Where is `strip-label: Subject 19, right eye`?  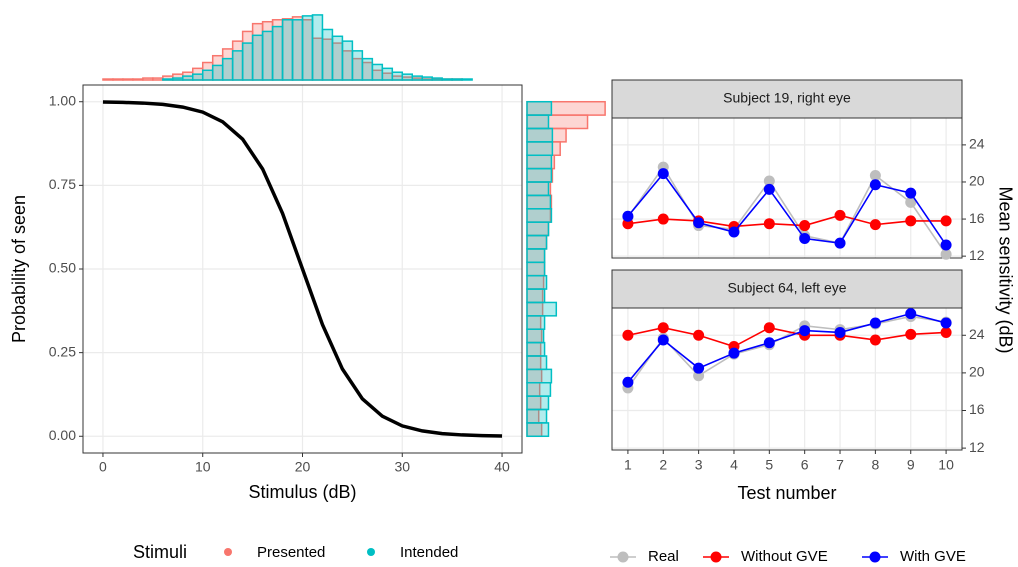 strip-label: Subject 19, right eye is located at coordinates (787, 98).